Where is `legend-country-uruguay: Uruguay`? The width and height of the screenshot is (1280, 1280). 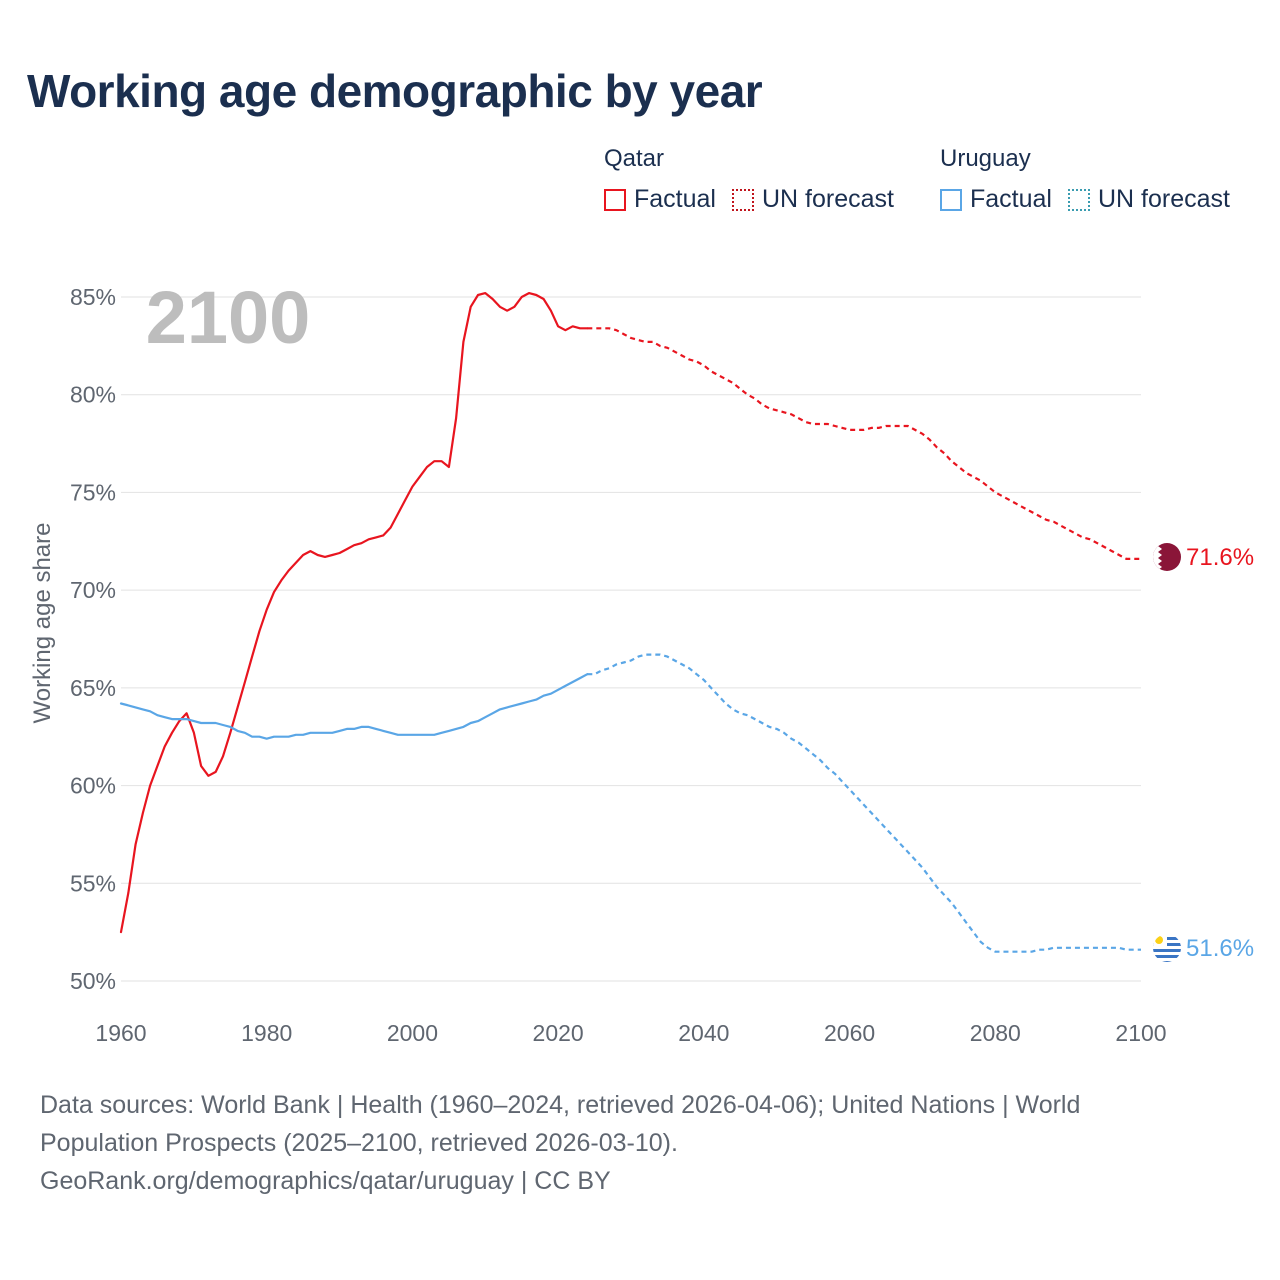 legend-country-uruguay: Uruguay is located at coordinates (985, 158).